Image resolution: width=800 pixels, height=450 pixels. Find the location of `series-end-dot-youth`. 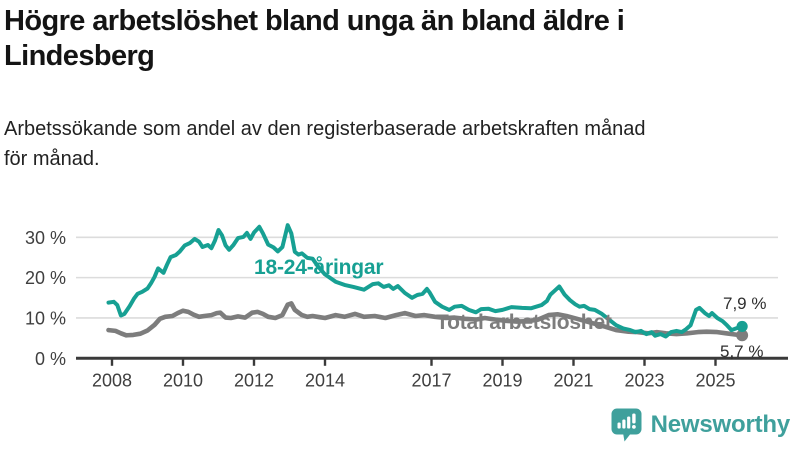

series-end-dot-youth is located at coordinates (742, 326).